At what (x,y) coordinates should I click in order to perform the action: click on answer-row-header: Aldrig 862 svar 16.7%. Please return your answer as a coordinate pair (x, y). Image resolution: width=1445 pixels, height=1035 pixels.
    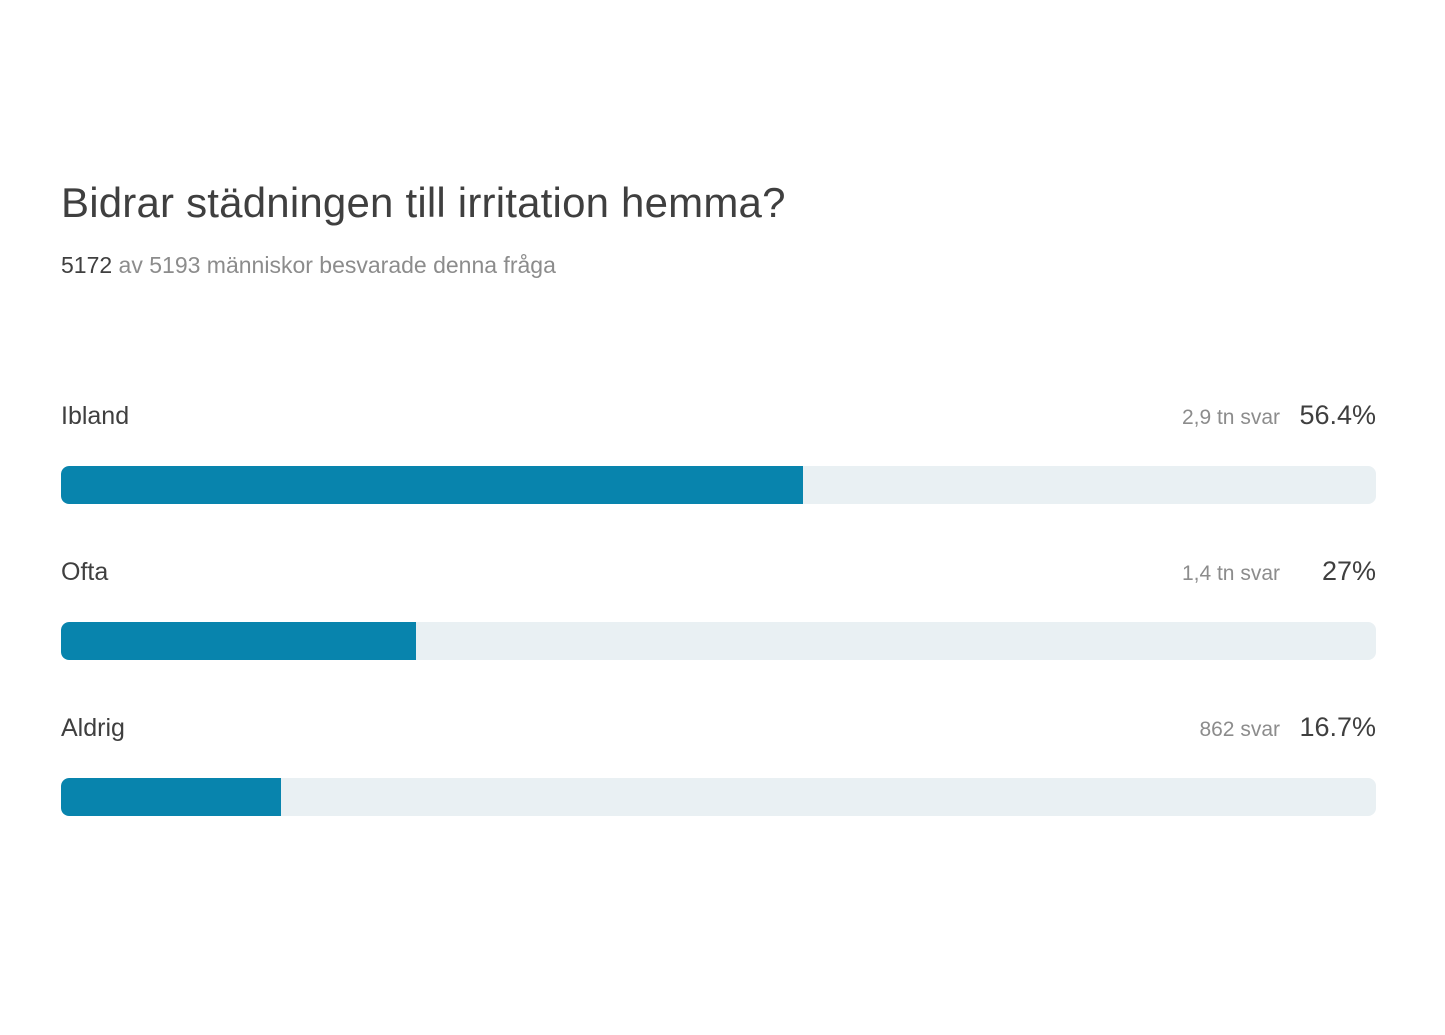
    Looking at the image, I should click on (718, 728).